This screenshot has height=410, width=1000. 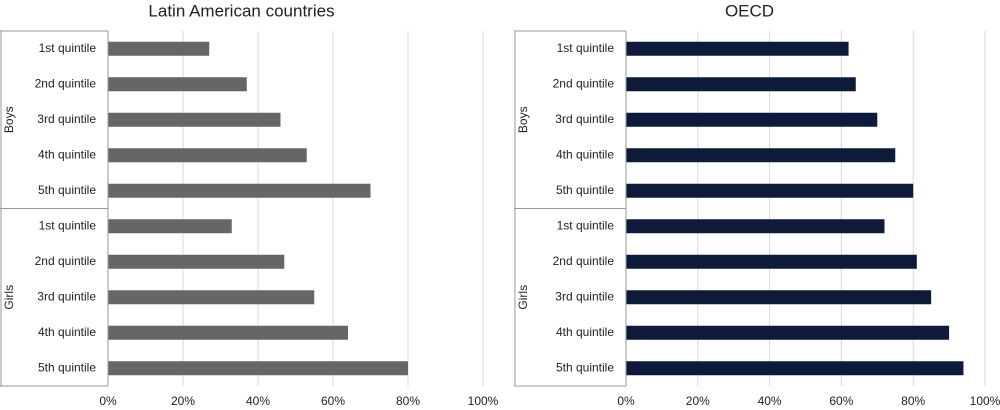 I want to click on chart-title: OECD, so click(x=749, y=10).